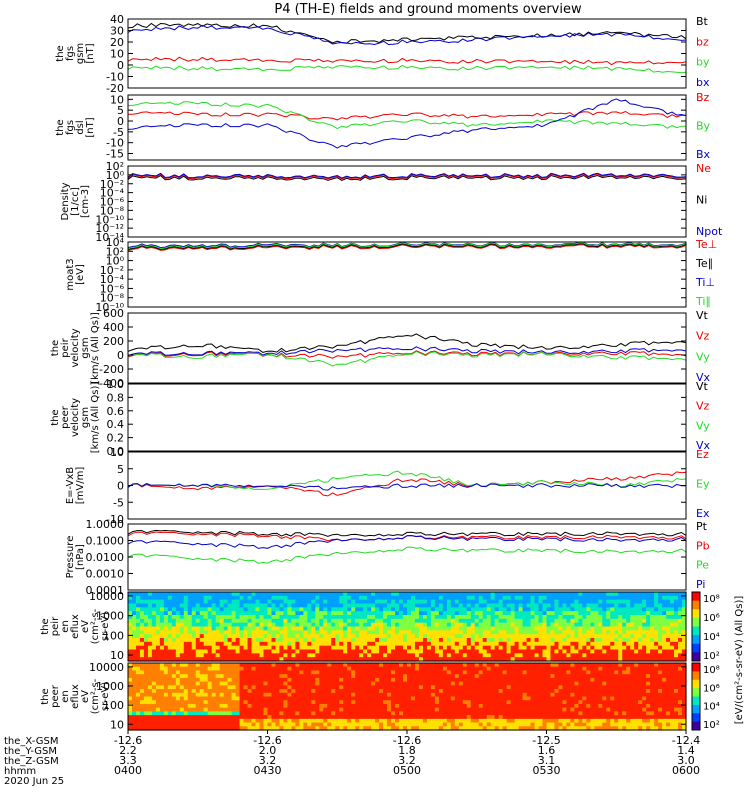 This screenshot has height=800, width=750. Describe the element at coordinates (85, 626) in the screenshot. I see `y-axis-label: eV` at that location.